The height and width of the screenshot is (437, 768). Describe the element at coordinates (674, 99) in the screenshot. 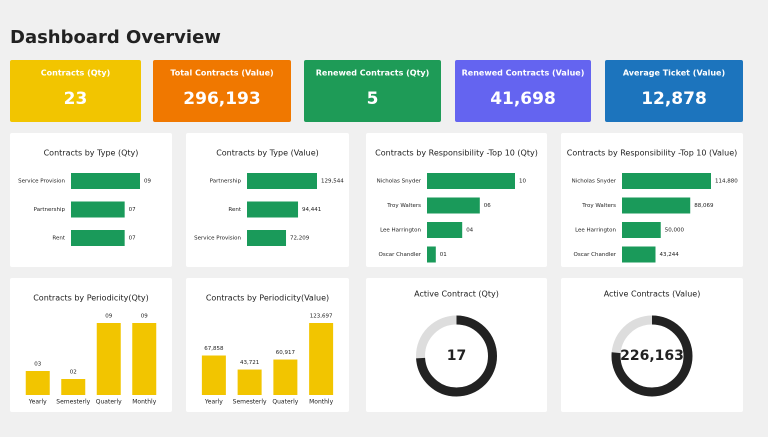

I see `kpi-value: 12,878` at that location.